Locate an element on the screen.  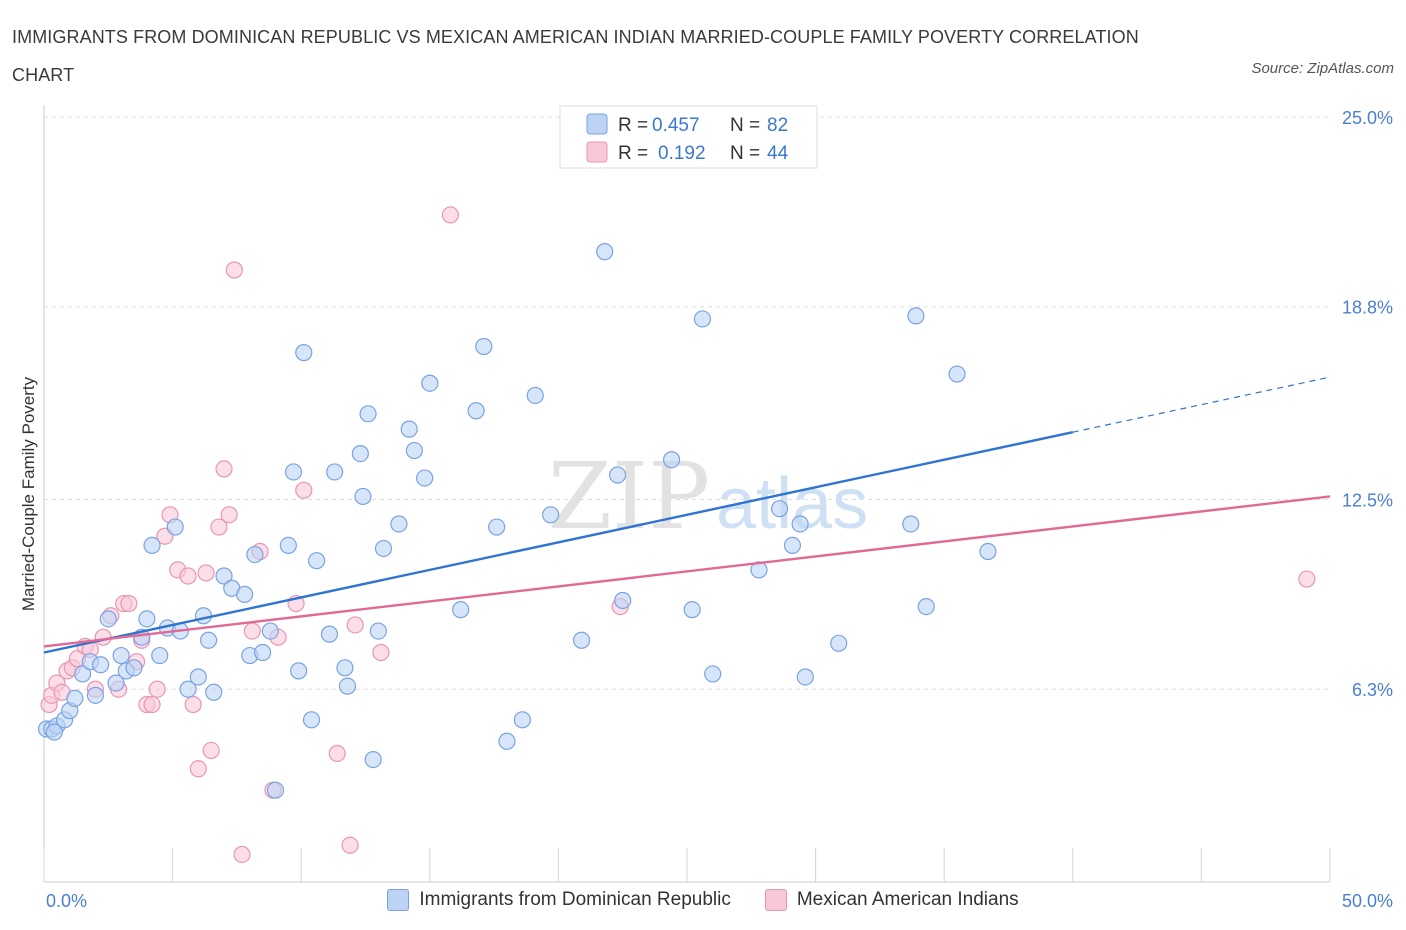
x-tick-label-right: 50.0% is located at coordinates (1367, 901).